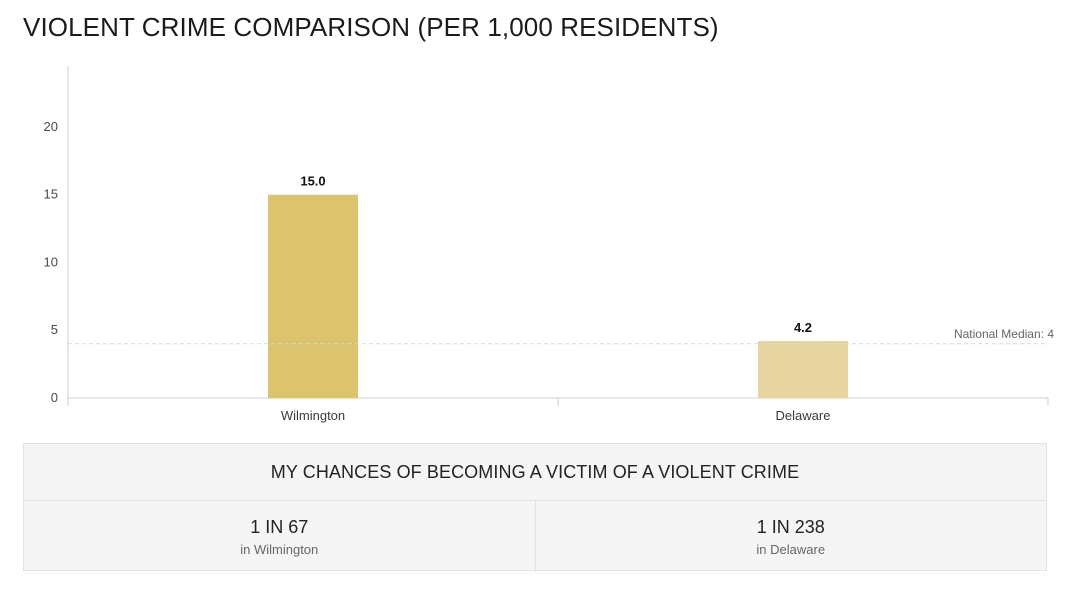  Describe the element at coordinates (791, 549) in the screenshot. I see `chance-place: in Delaware` at that location.